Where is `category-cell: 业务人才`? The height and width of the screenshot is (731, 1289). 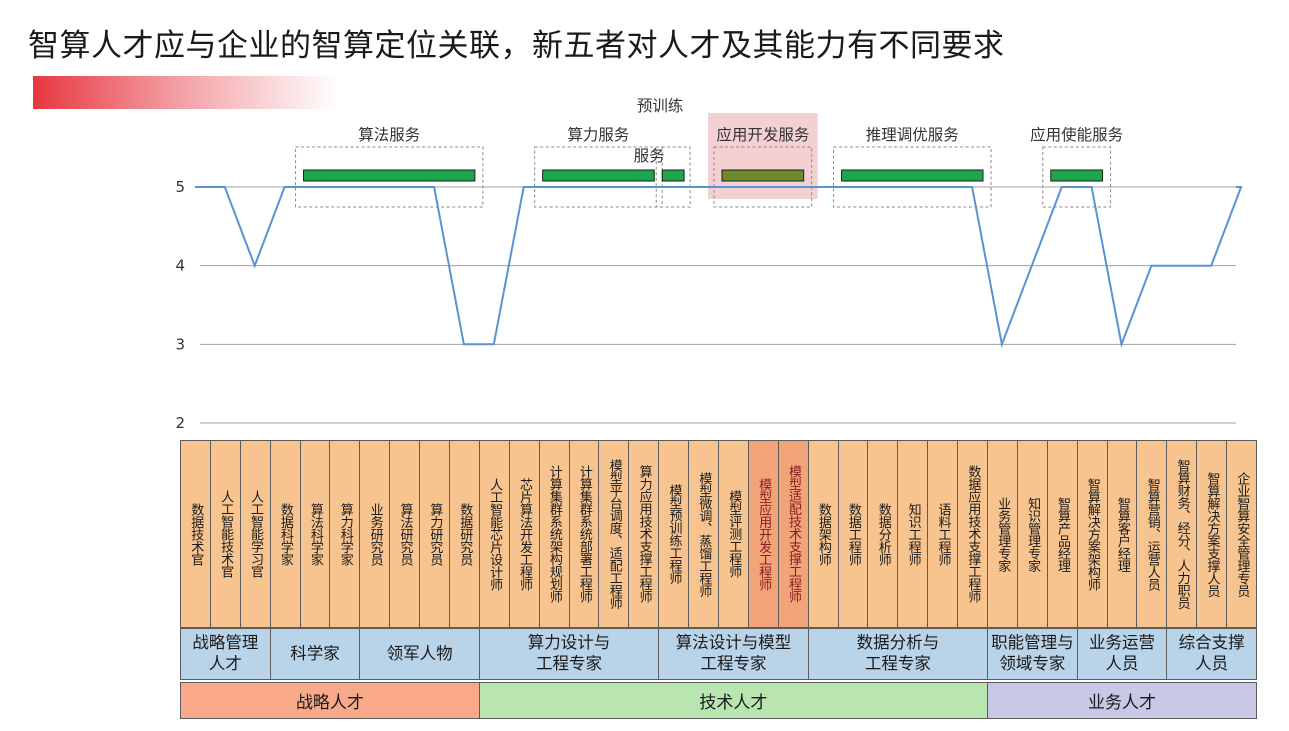
category-cell: 业务人才 is located at coordinates (1122, 700).